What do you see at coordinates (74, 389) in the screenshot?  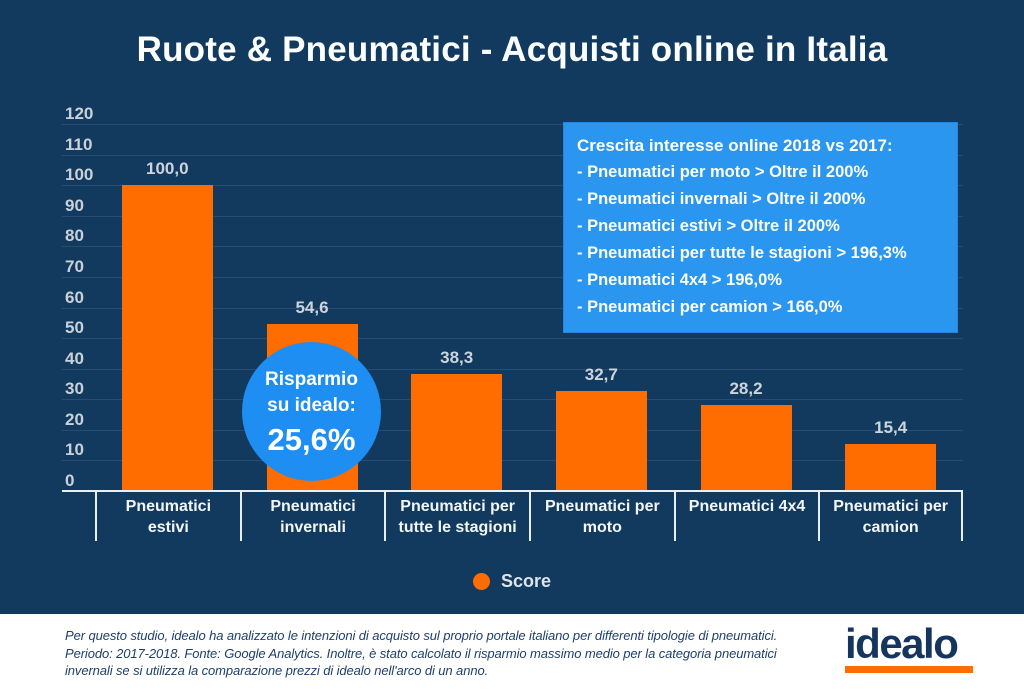 I see `y-tick-label: 30` at bounding box center [74, 389].